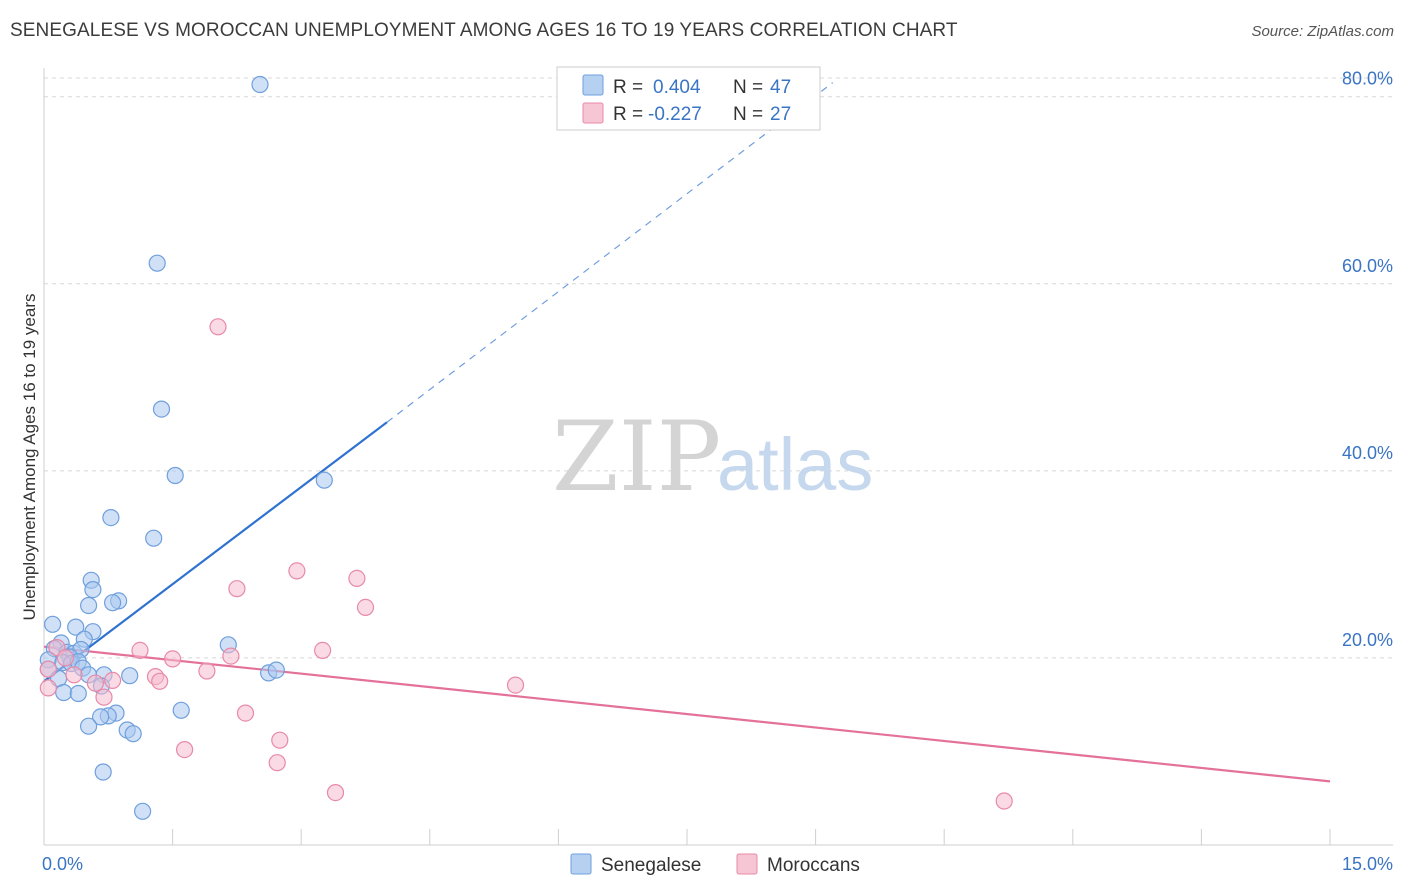  What do you see at coordinates (748, 114) in the screenshot?
I see `legend-n-label-moroccans: N =` at bounding box center [748, 114].